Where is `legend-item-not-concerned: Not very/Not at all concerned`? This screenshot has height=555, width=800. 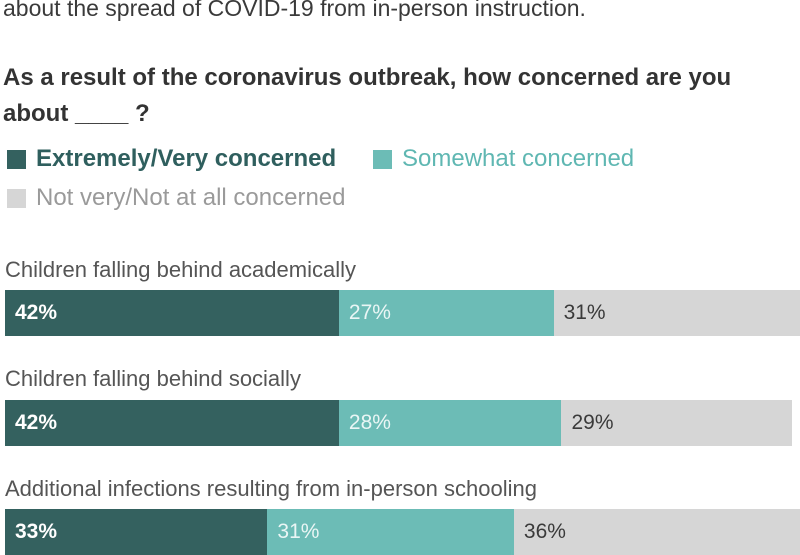 legend-item-not-concerned: Not very/Not at all concerned is located at coordinates (176, 198).